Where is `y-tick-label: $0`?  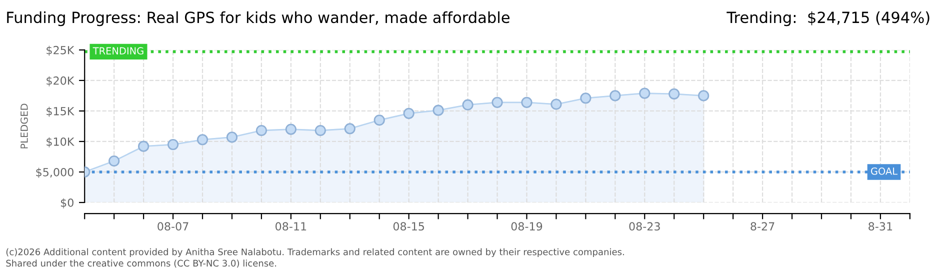
y-tick-label: $0 is located at coordinates (67, 203).